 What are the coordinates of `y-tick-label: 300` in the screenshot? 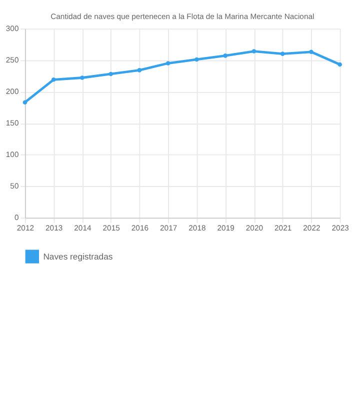 It's located at (12, 28).